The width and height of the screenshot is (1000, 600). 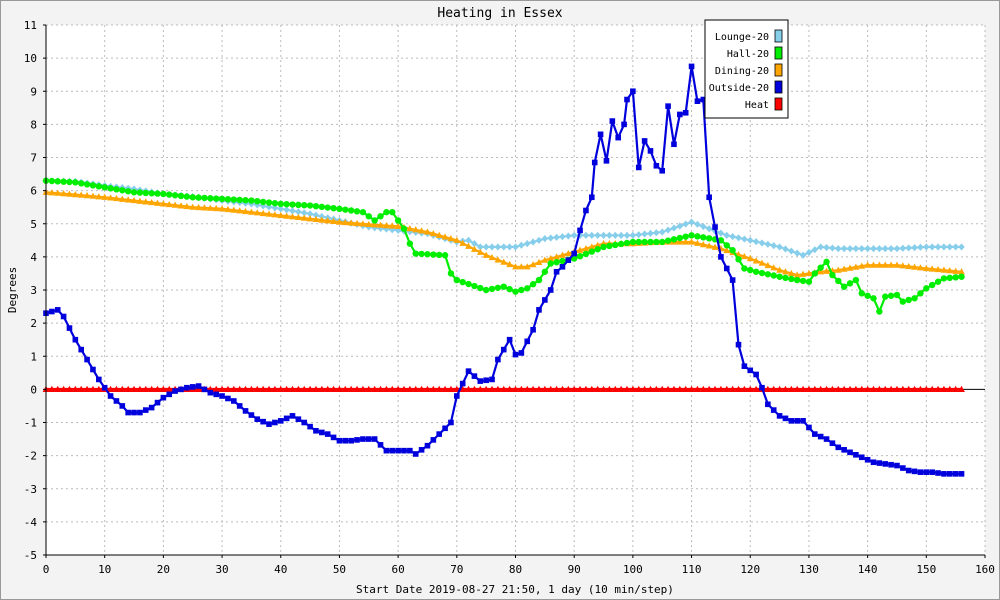 What do you see at coordinates (221, 569) in the screenshot?
I see `x-tick-label: 30` at bounding box center [221, 569].